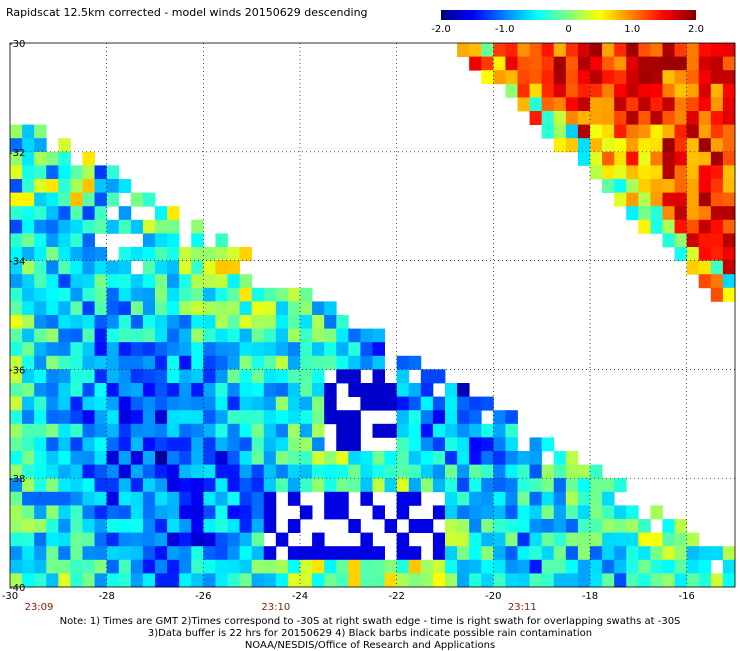 The image size is (740, 651). I want to click on x-tick-label: -30, so click(10, 596).